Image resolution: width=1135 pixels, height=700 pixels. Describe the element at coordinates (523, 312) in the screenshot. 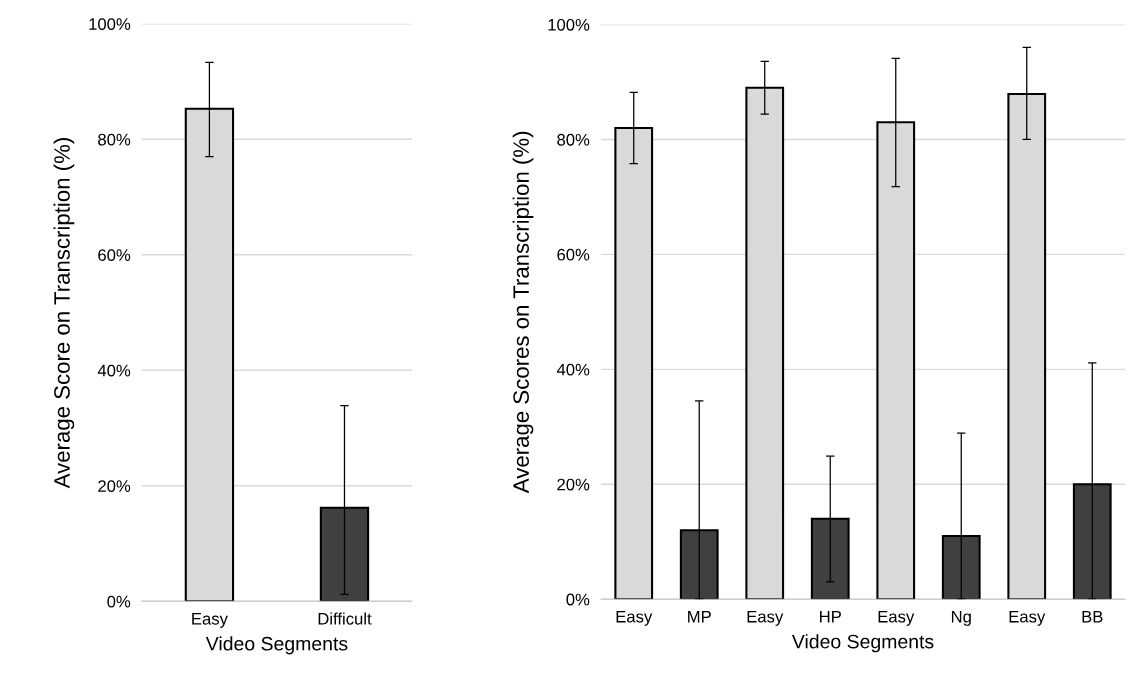

I see `y-axis-title: Average Scores on Transcription (%)` at that location.